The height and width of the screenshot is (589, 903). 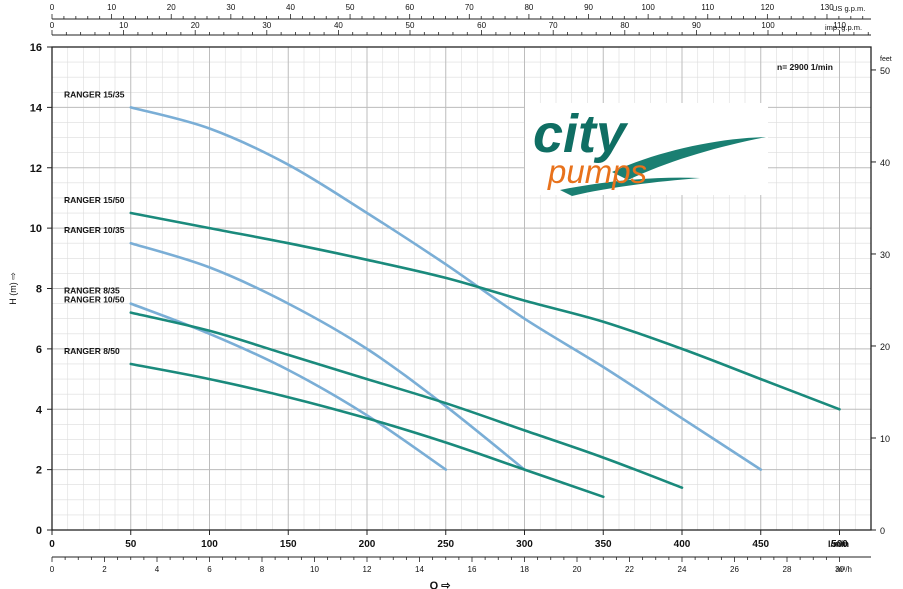 I want to click on curve-label: RANGER 8/50, so click(x=92, y=351).